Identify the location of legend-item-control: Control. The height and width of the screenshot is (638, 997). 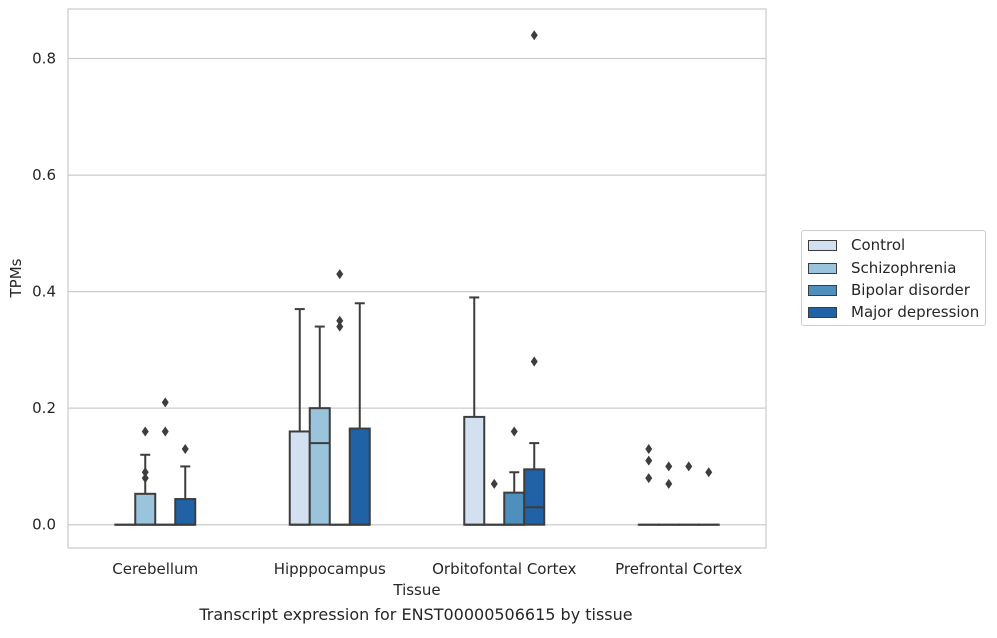
(856, 245).